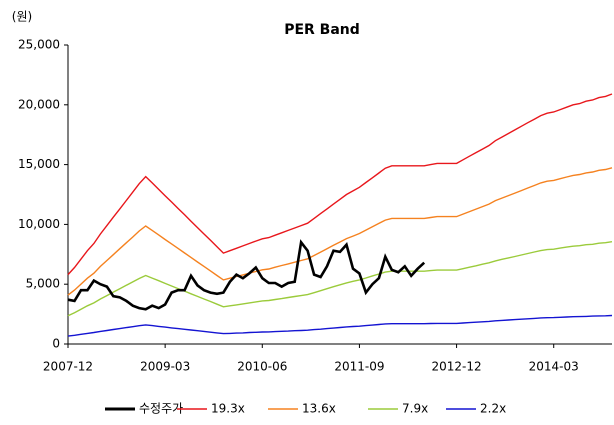 The width and height of the screenshot is (614, 425). I want to click on x-tick-label: 2007-12, so click(68, 367).